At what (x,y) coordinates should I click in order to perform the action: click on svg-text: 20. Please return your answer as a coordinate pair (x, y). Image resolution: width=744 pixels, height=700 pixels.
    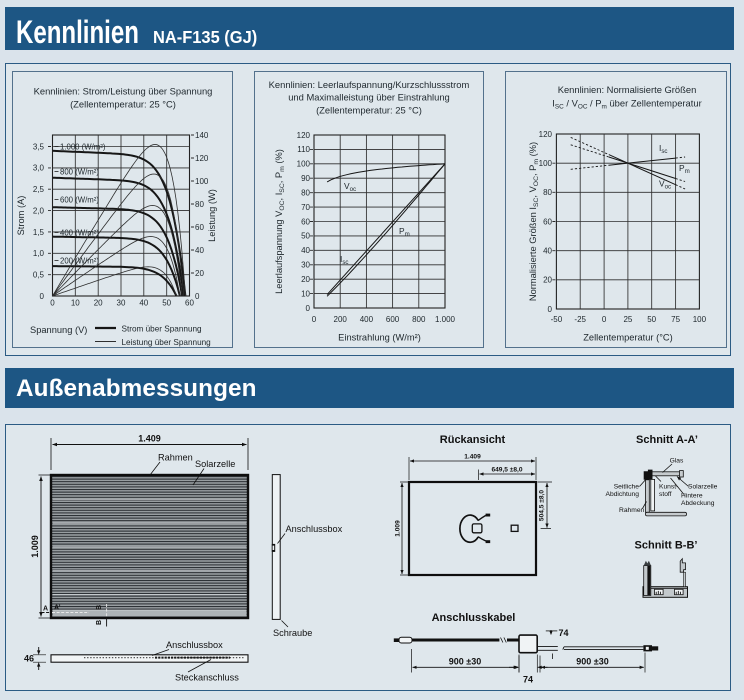
    Looking at the image, I should click on (305, 279).